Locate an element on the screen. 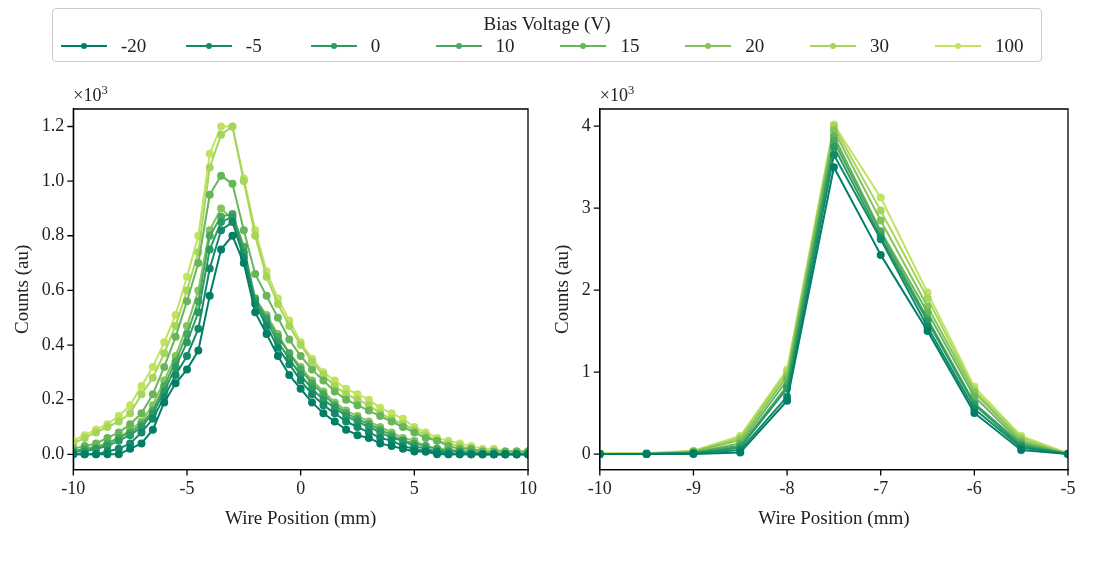 The width and height of the screenshot is (1094, 569). y-tick-label: 2 is located at coordinates (586, 288).